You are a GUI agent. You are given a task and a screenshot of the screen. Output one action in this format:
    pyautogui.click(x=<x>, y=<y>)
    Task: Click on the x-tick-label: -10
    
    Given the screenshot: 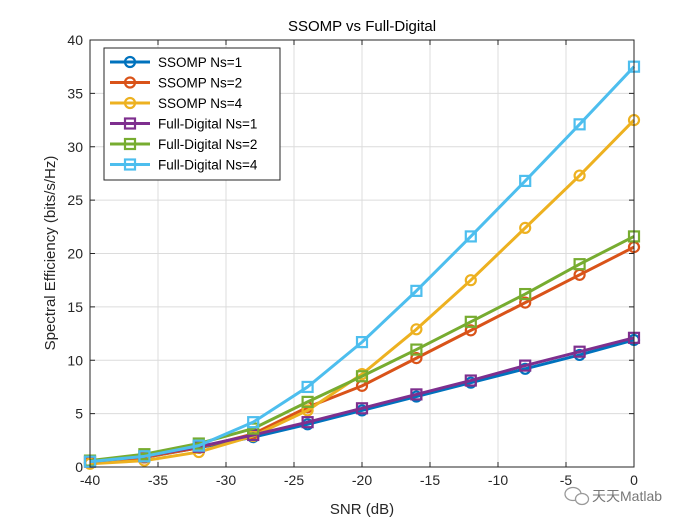 What is the action you would take?
    pyautogui.click(x=498, y=480)
    